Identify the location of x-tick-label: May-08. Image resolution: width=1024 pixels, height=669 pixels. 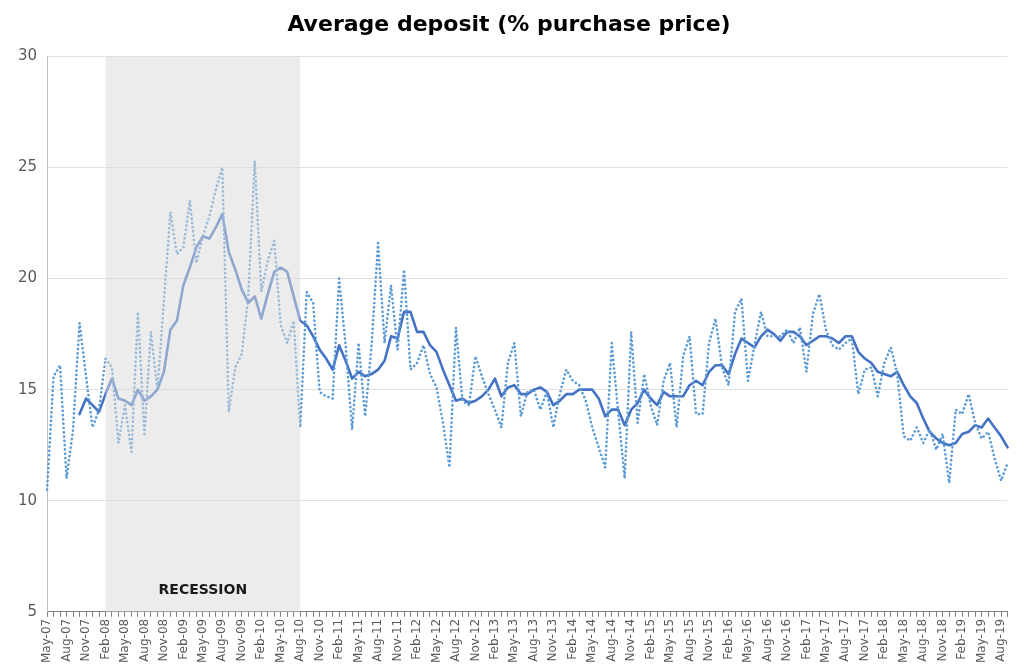
(124, 641).